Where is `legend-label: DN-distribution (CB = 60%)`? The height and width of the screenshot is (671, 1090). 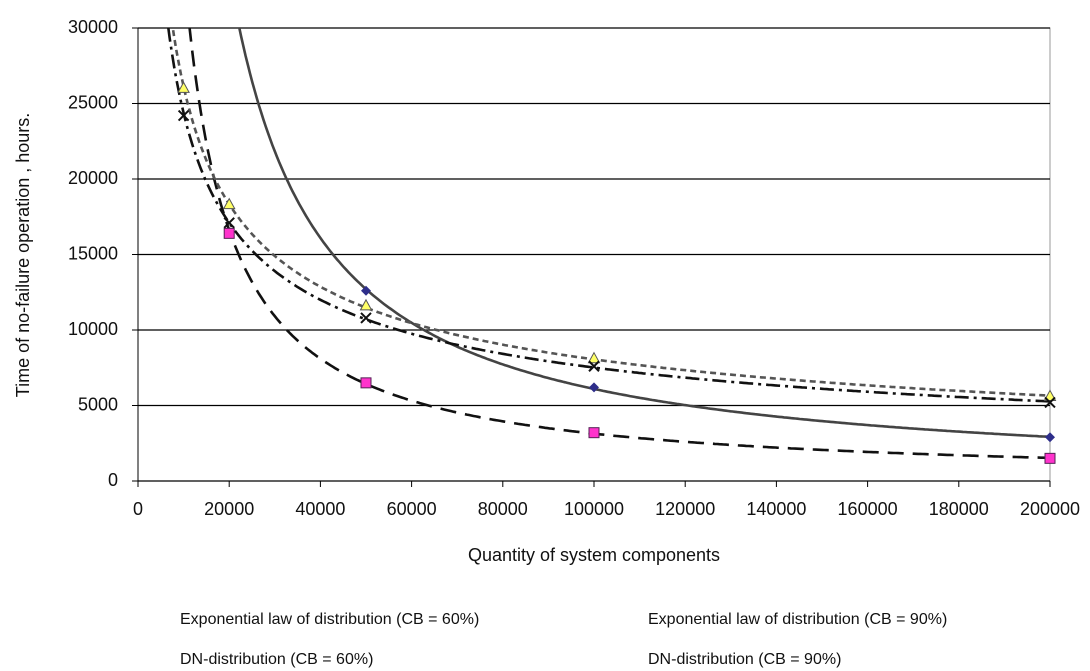
legend-label: DN-distribution (CB = 60%) is located at coordinates (276, 659).